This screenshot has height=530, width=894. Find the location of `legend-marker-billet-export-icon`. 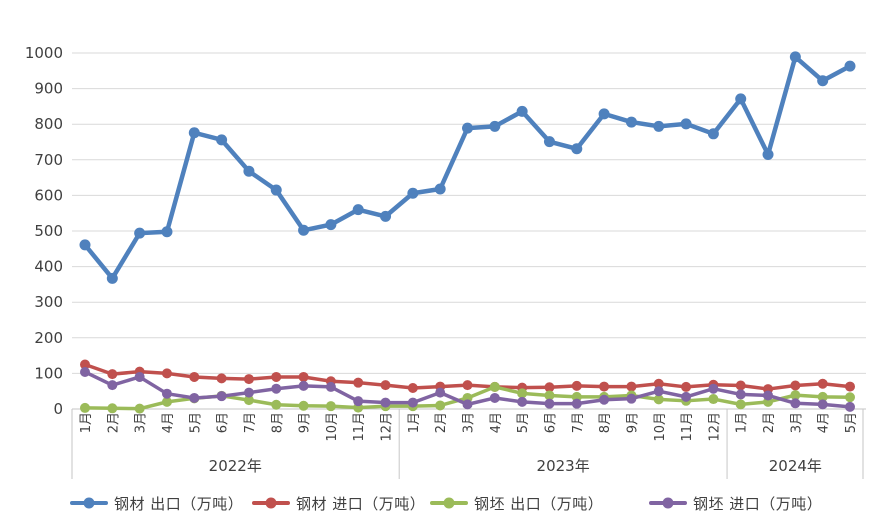

legend-marker-billet-export-icon is located at coordinates (449, 503).